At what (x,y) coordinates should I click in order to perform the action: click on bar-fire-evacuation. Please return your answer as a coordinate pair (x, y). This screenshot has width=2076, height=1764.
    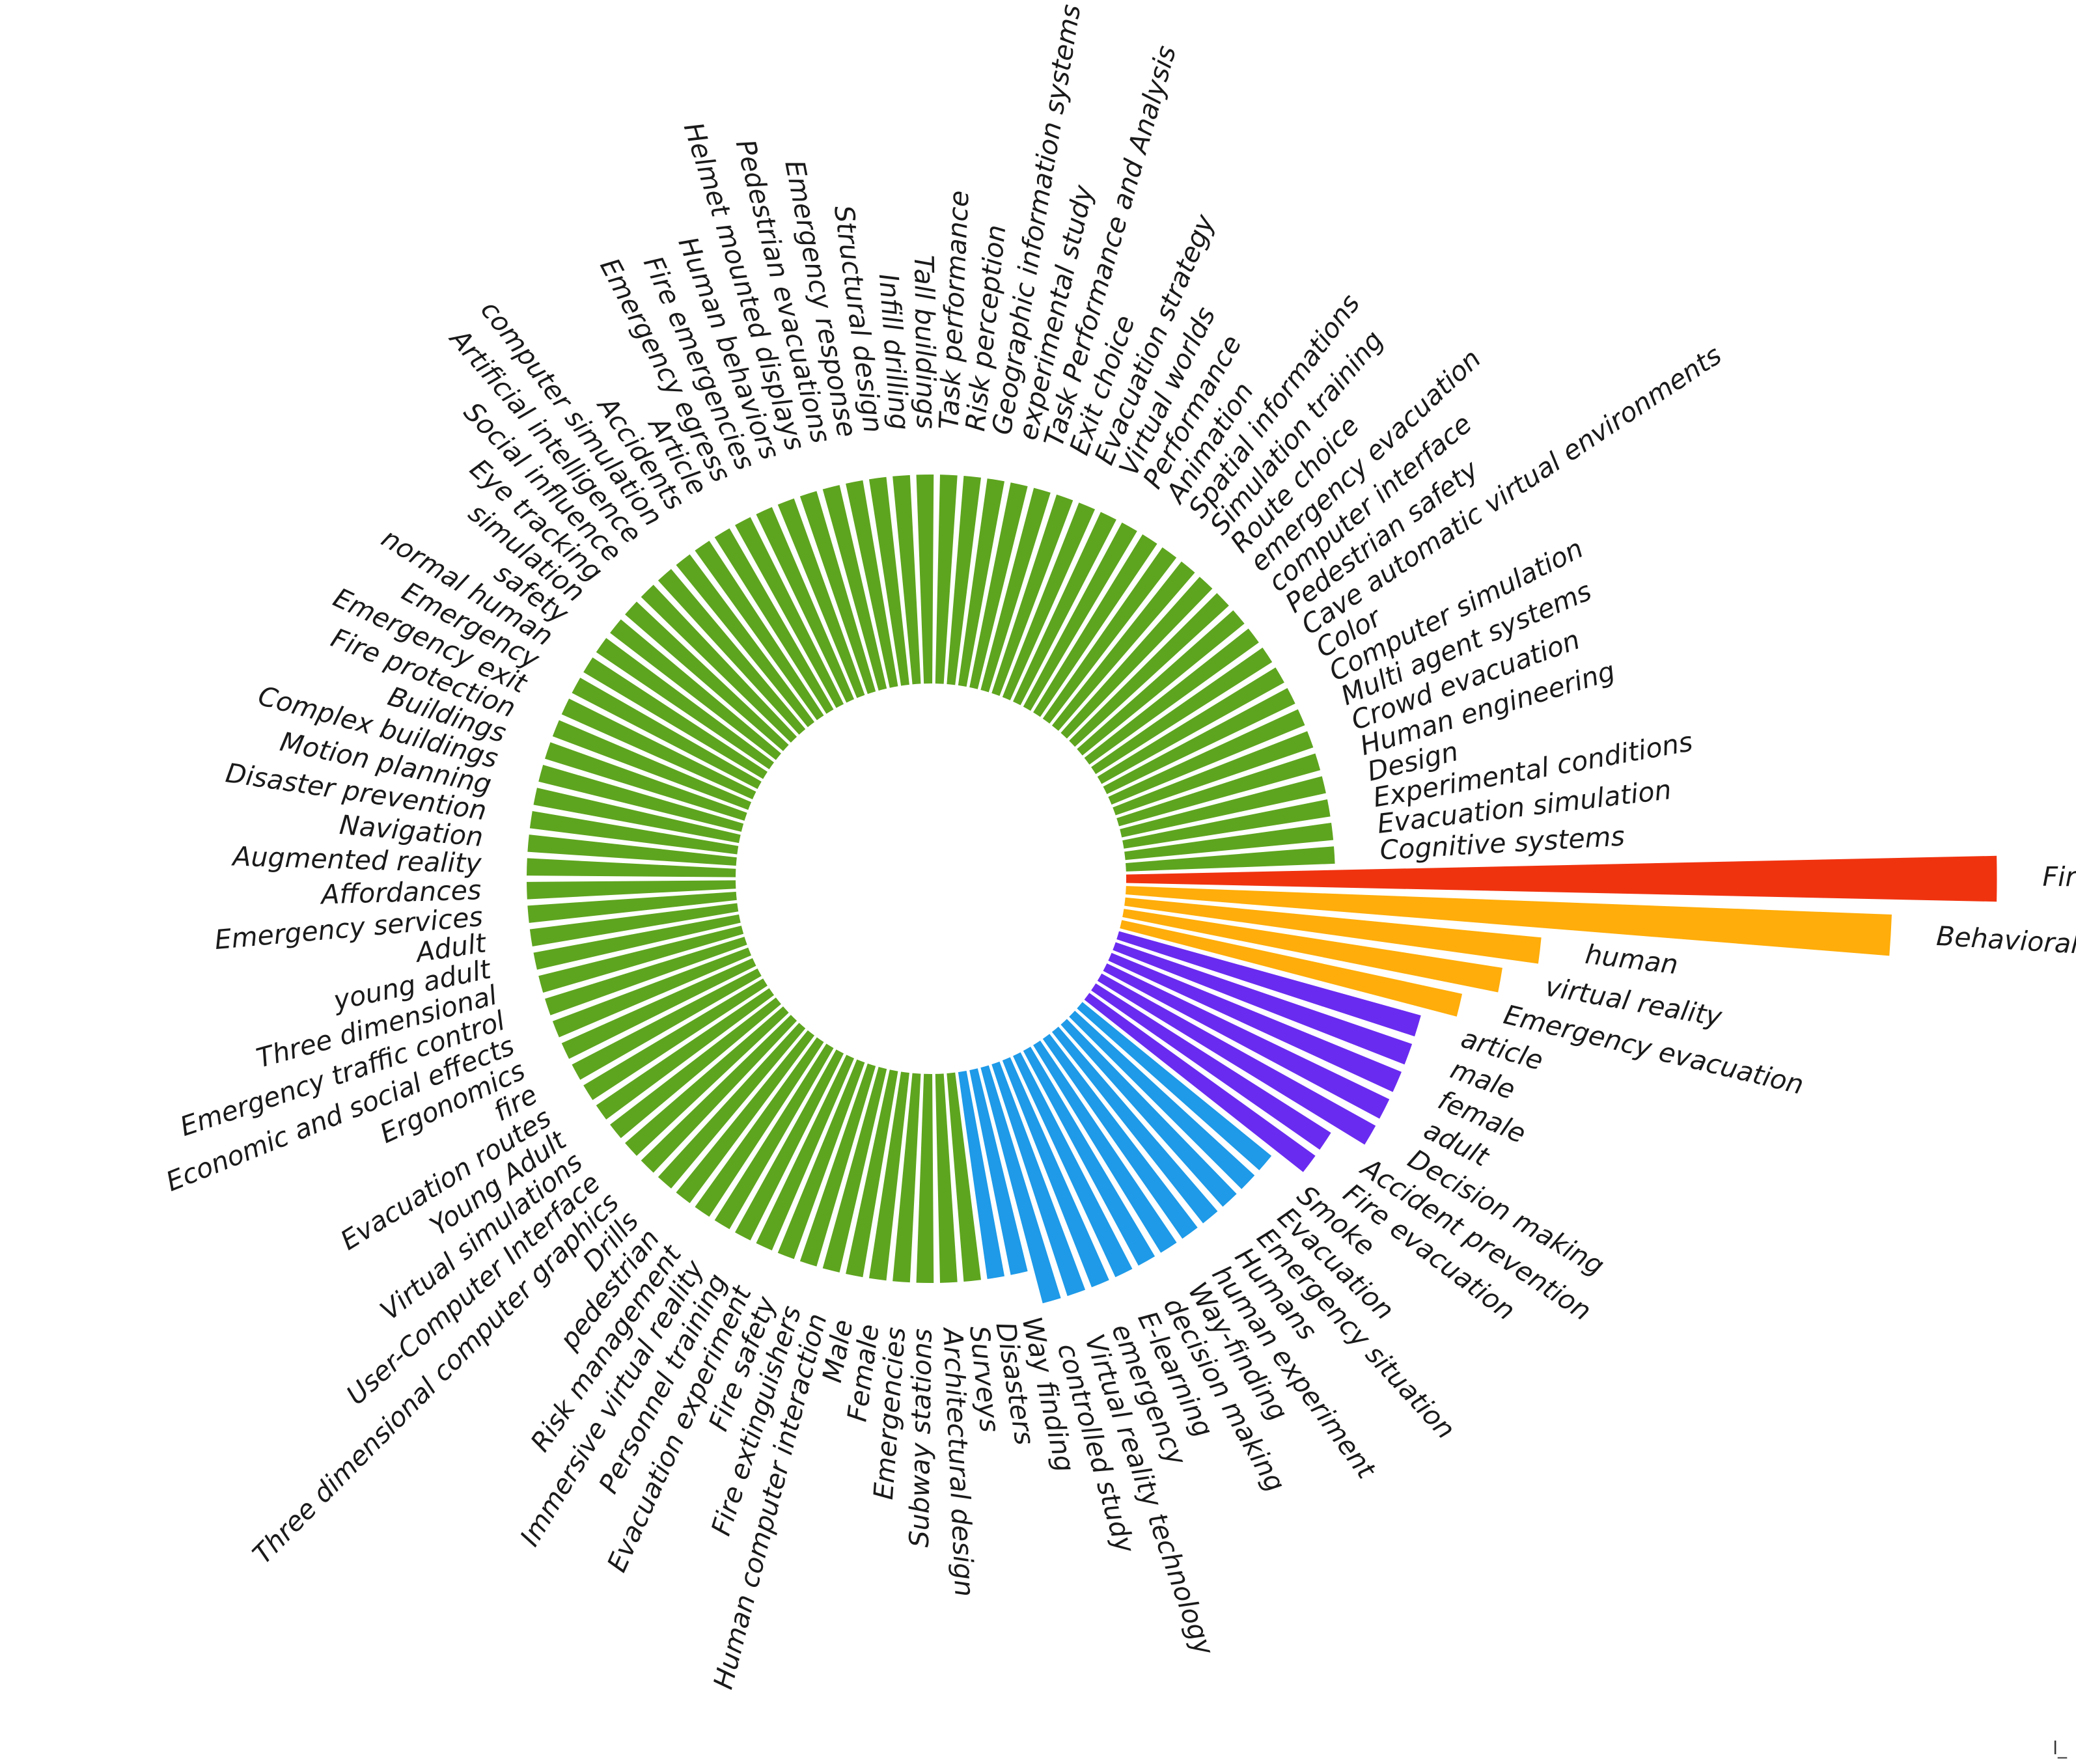
    Looking at the image, I should click on (1200, 1082).